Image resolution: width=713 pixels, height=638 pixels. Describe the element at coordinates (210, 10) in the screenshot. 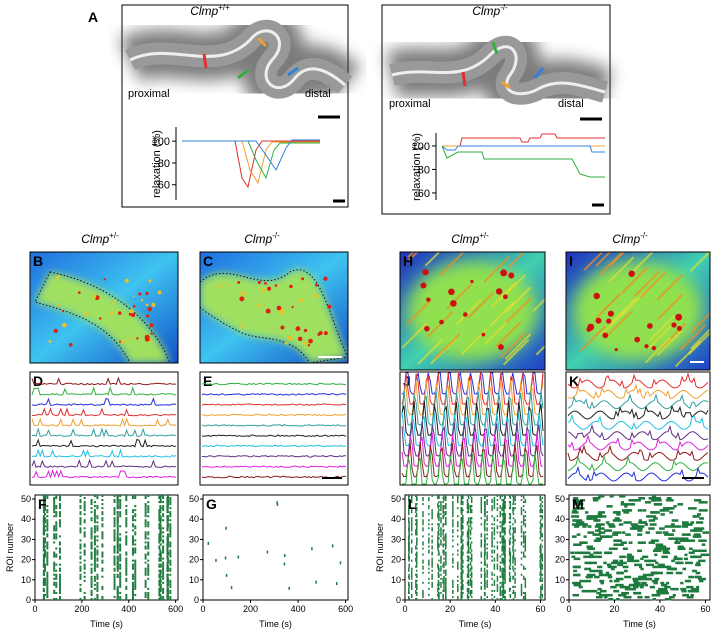

I see `panel-title: Clmp+/+` at that location.